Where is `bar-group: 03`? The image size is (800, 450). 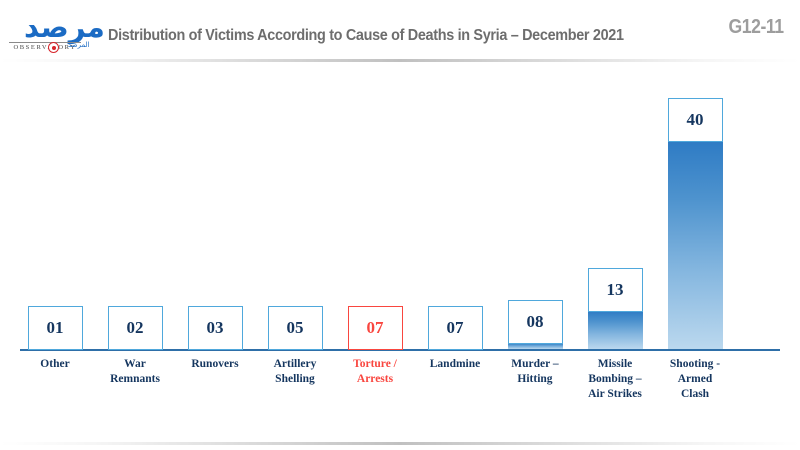
bar-group: 03 is located at coordinates (215, 328).